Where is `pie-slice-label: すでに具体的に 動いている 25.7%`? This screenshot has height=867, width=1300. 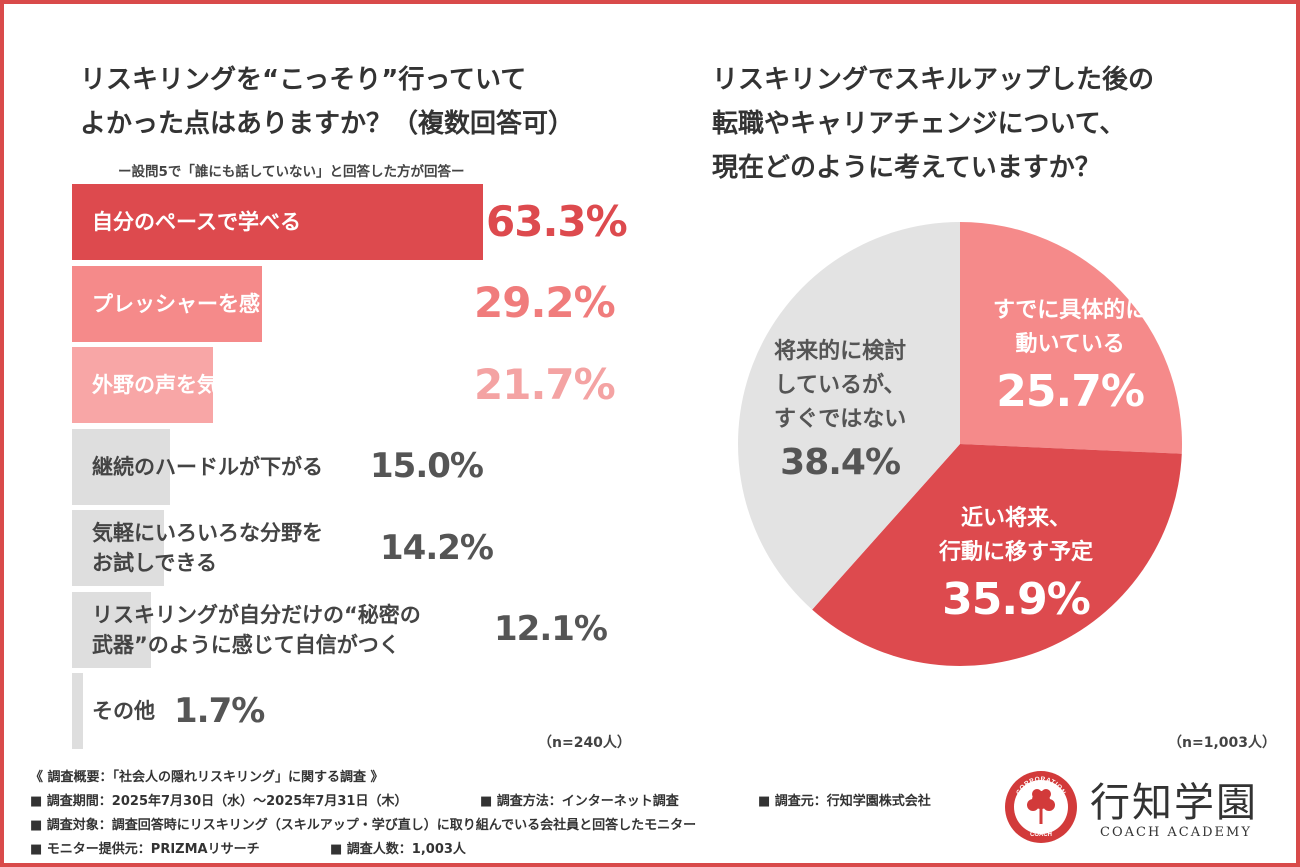
pie-slice-label: すでに具体的に 動いている 25.7% is located at coordinates (1070, 358).